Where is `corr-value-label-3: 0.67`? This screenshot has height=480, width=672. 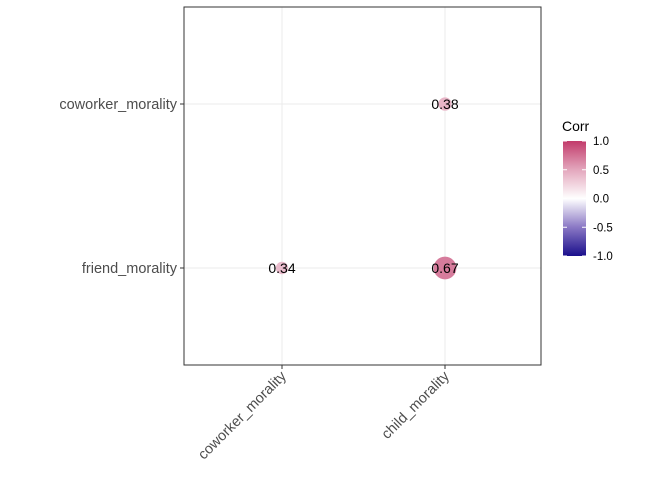 corr-value-label-3: 0.67 is located at coordinates (444, 268).